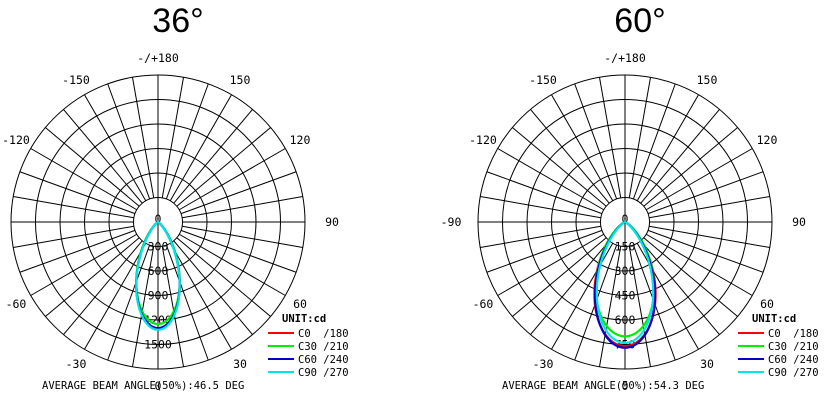  Describe the element at coordinates (451, 222) in the screenshot. I see `angle-label: -90` at that location.